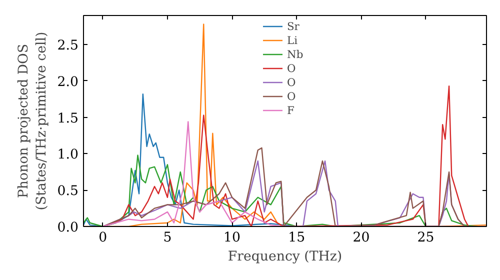 The width and height of the screenshot is (500, 280). Describe the element at coordinates (293, 26) in the screenshot. I see `legend-label: Sr` at that location.